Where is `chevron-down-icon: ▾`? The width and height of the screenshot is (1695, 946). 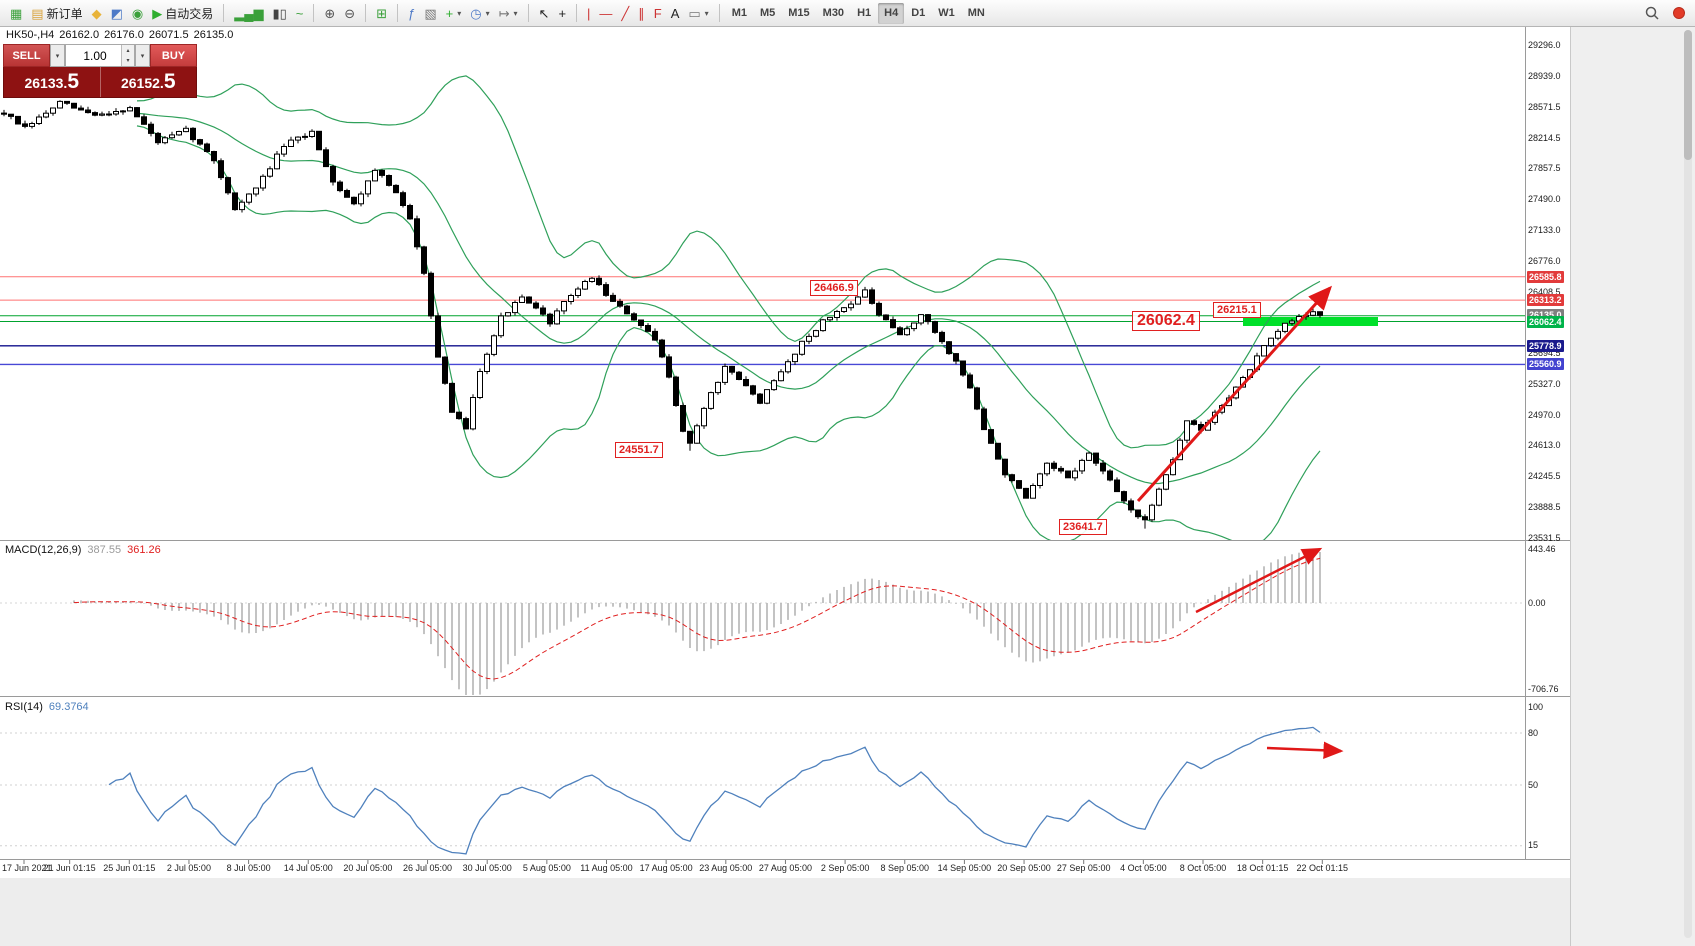
chevron-down-icon: ▾ is located at coordinates (57, 56).